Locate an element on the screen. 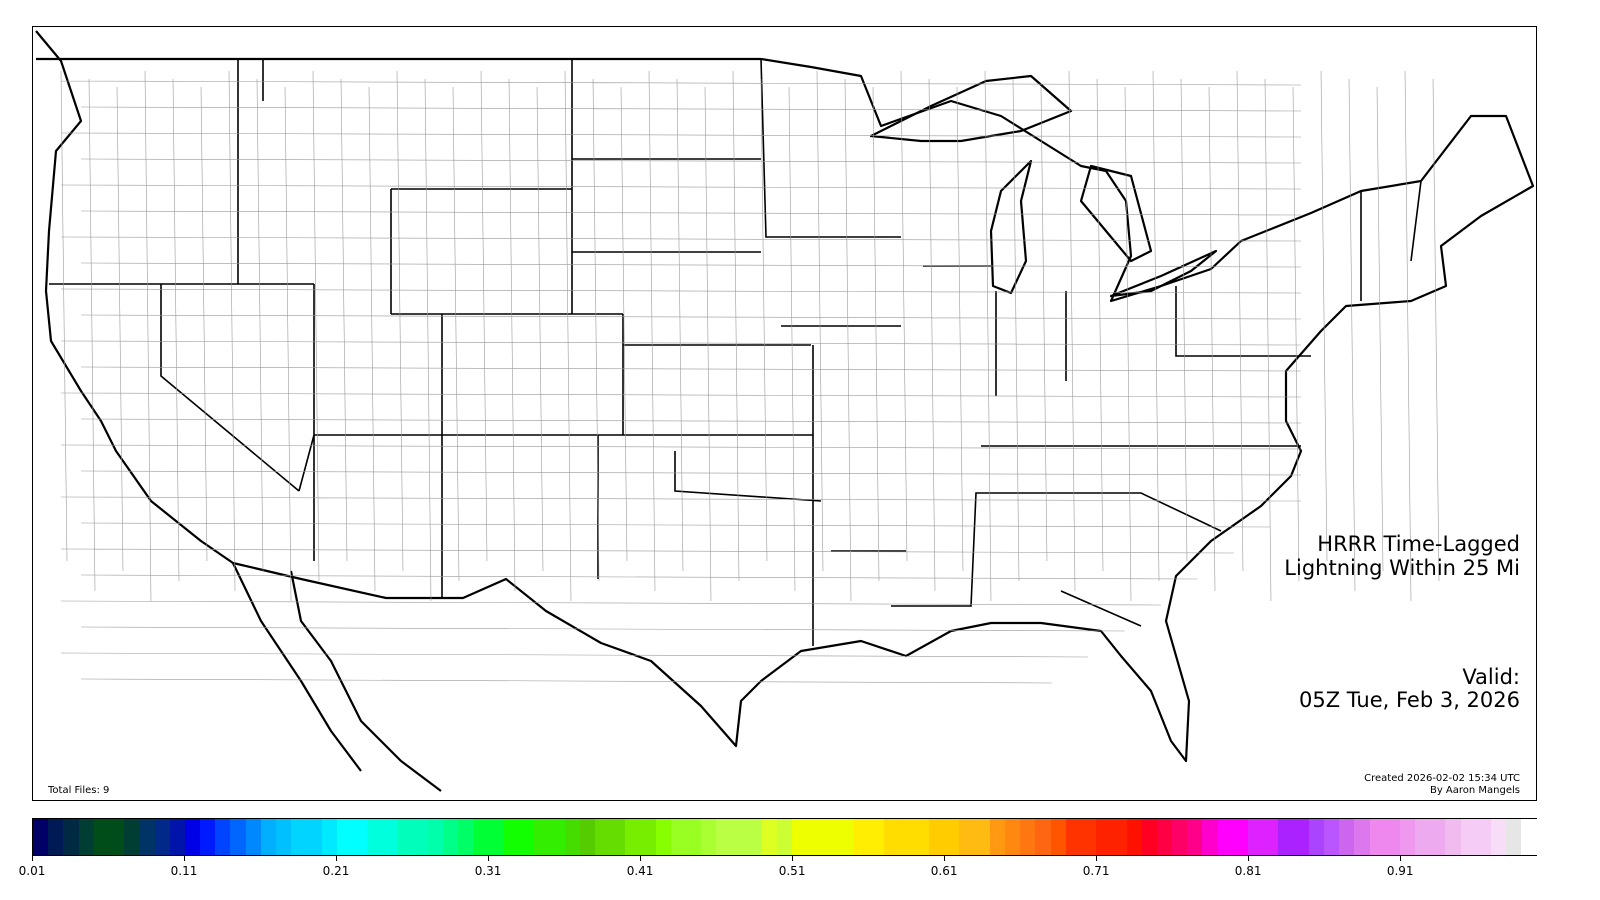 The height and width of the screenshot is (900, 1600). colorbar-tick-label: 0.91 is located at coordinates (1400, 871).